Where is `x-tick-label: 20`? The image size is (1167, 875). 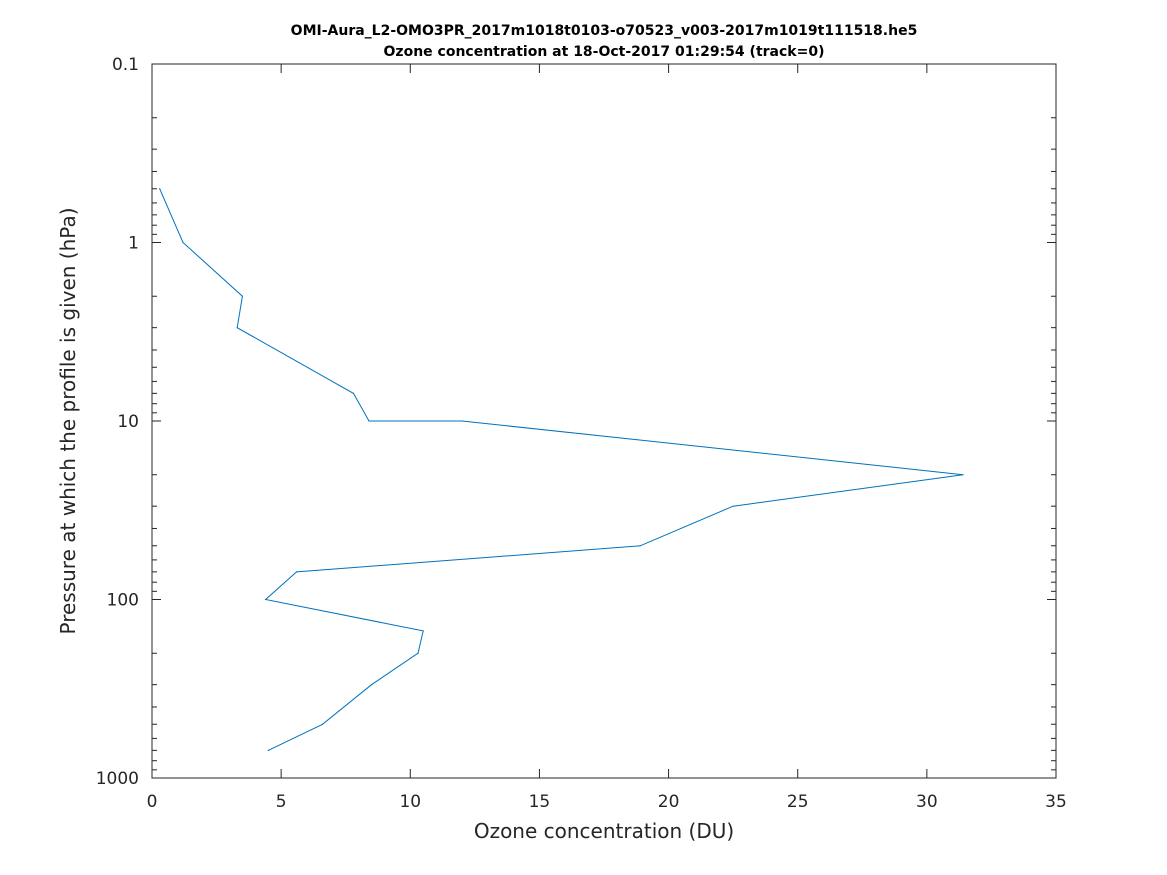
x-tick-label: 20 is located at coordinates (669, 802).